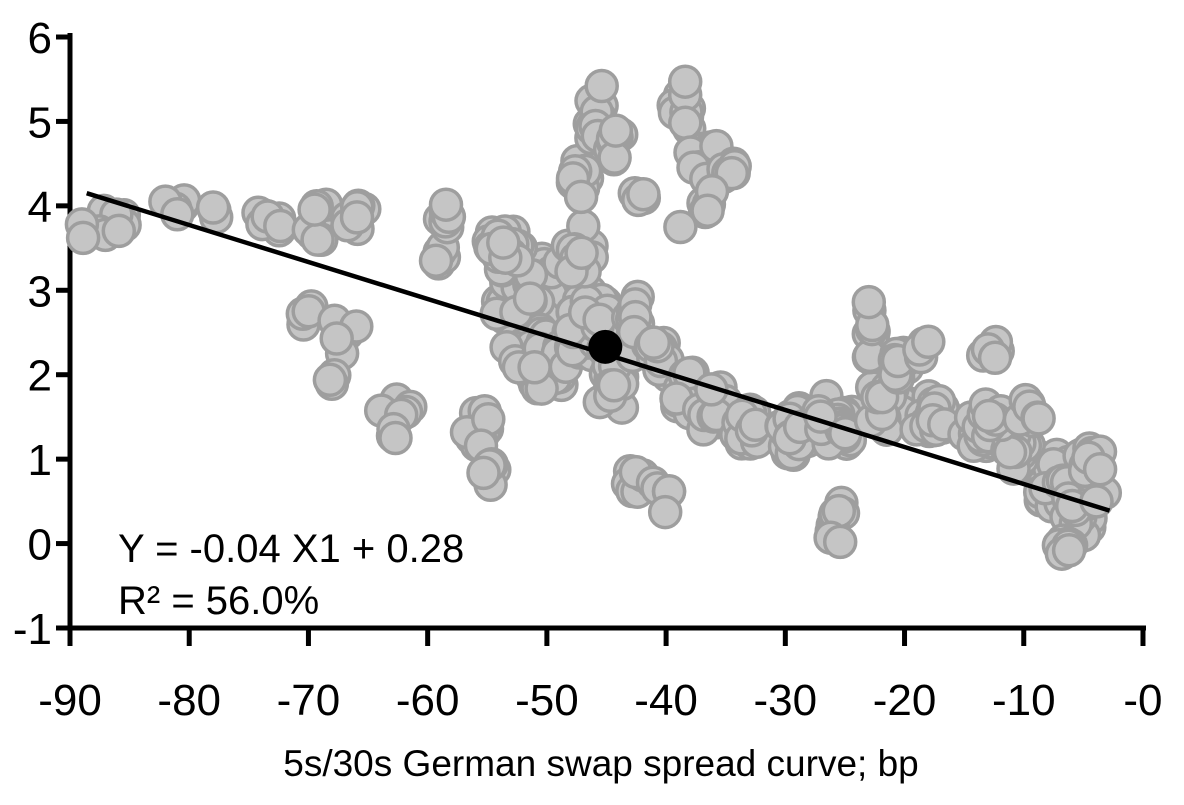  Describe the element at coordinates (40, 207) in the screenshot. I see `y-tick-label: 4` at that location.